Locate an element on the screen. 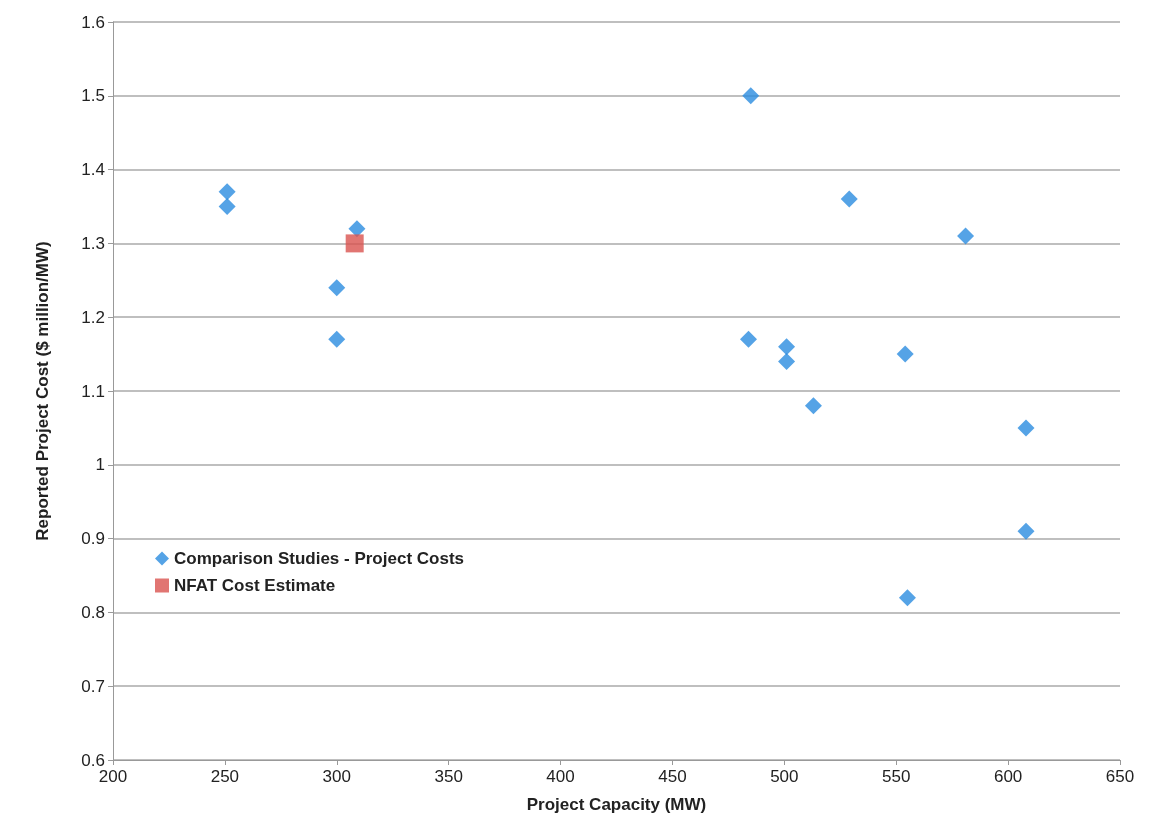 Image resolution: width=1149 pixels, height=837 pixels. y-tick-label: 0.8 is located at coordinates (93, 612).